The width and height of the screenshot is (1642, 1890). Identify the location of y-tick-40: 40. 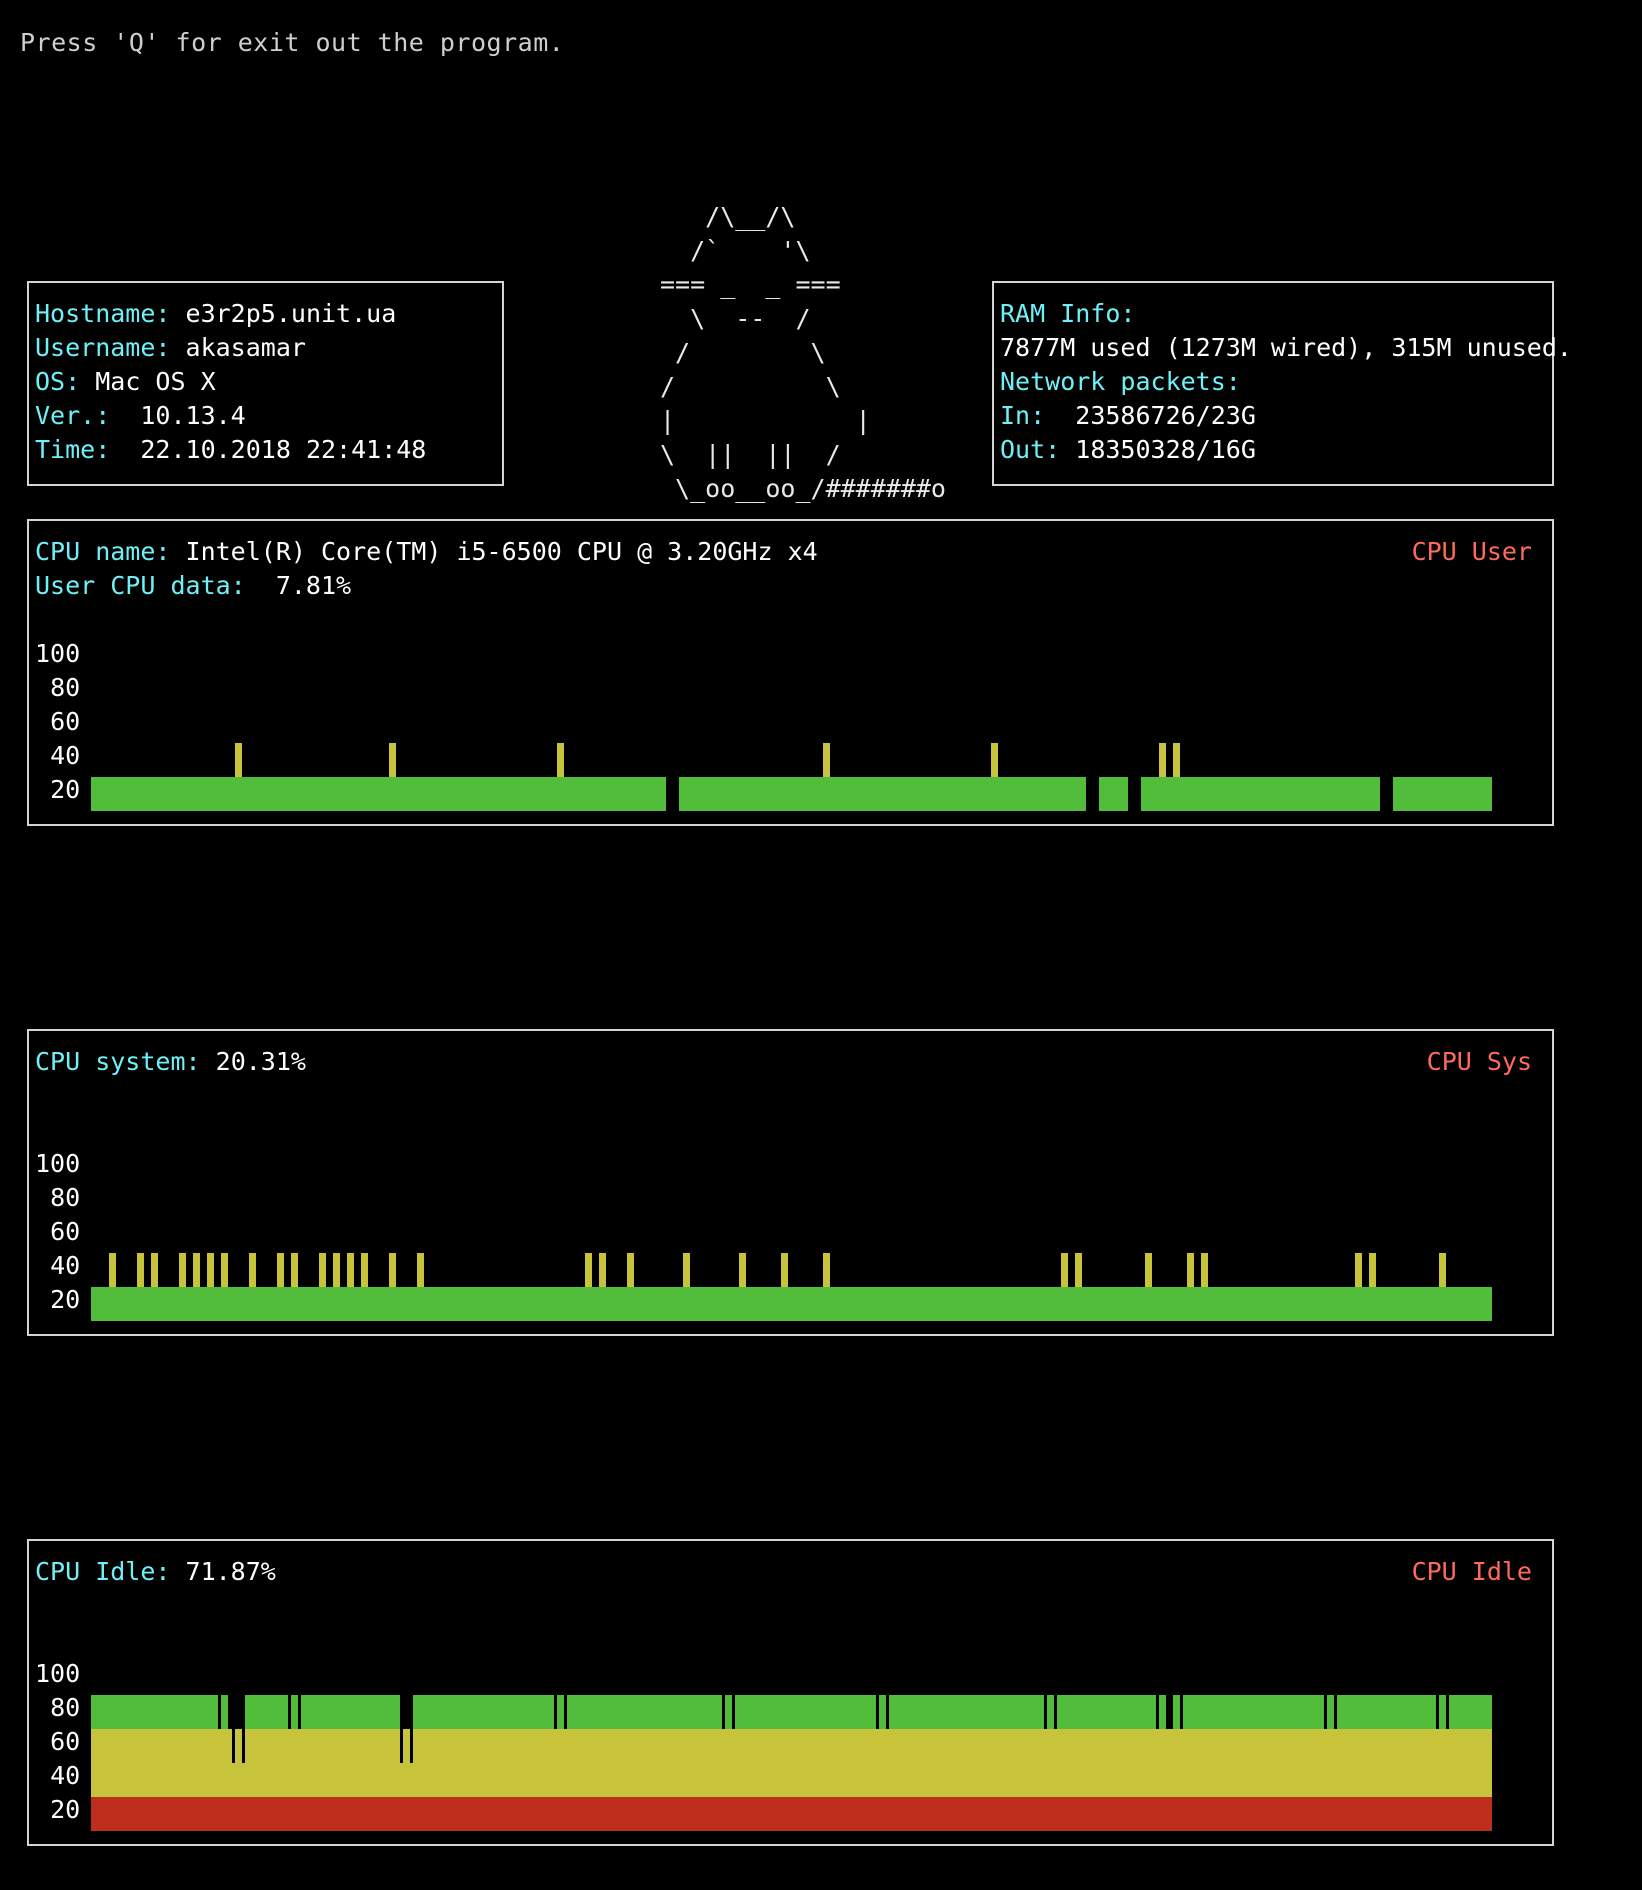
(65, 755).